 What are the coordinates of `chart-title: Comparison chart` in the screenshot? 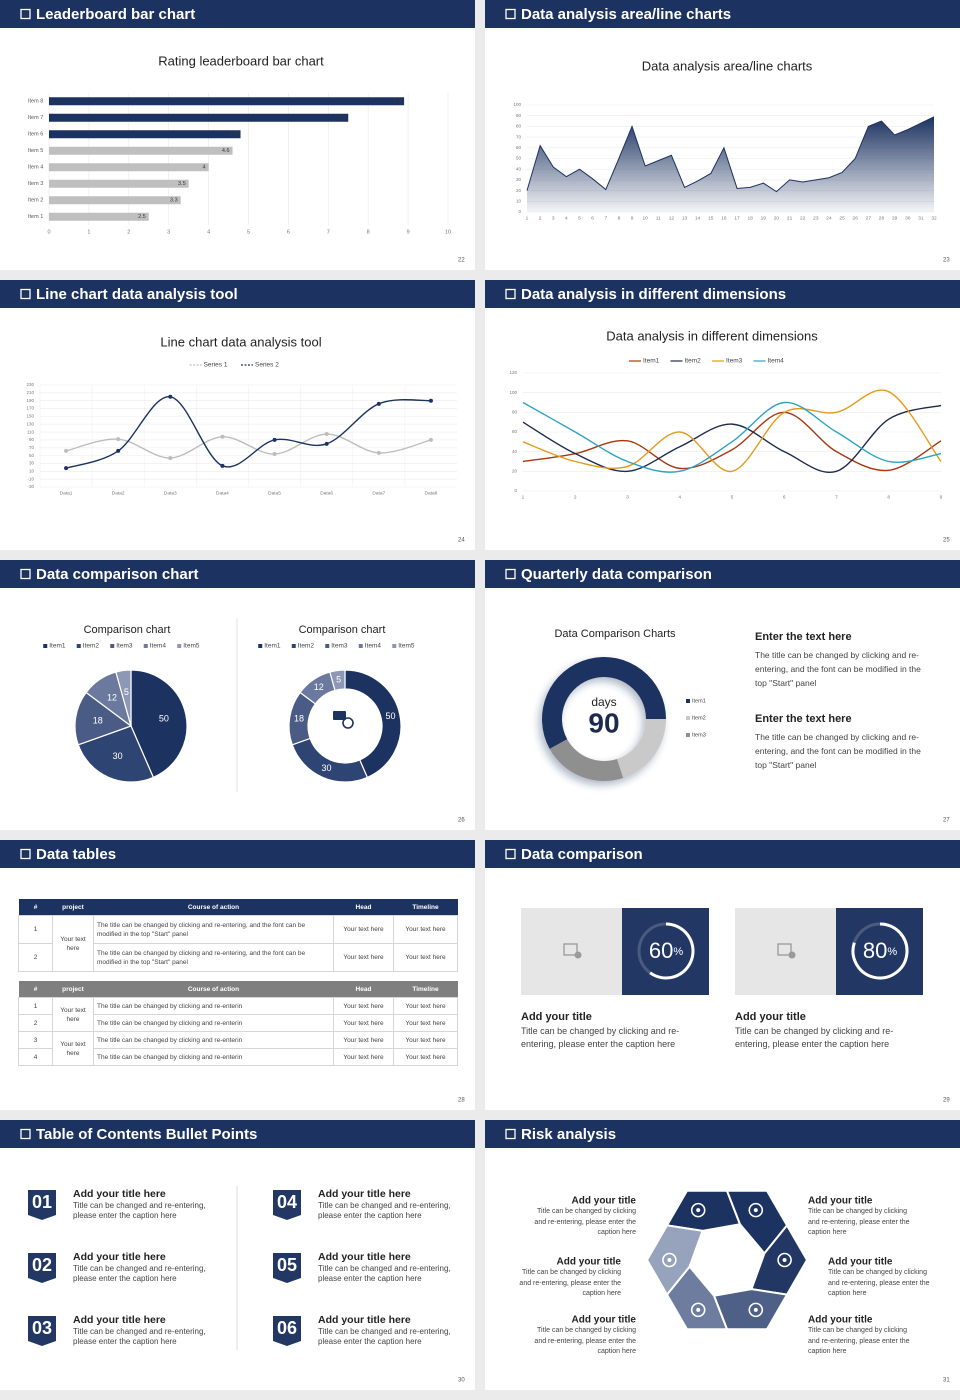 It's located at (342, 630).